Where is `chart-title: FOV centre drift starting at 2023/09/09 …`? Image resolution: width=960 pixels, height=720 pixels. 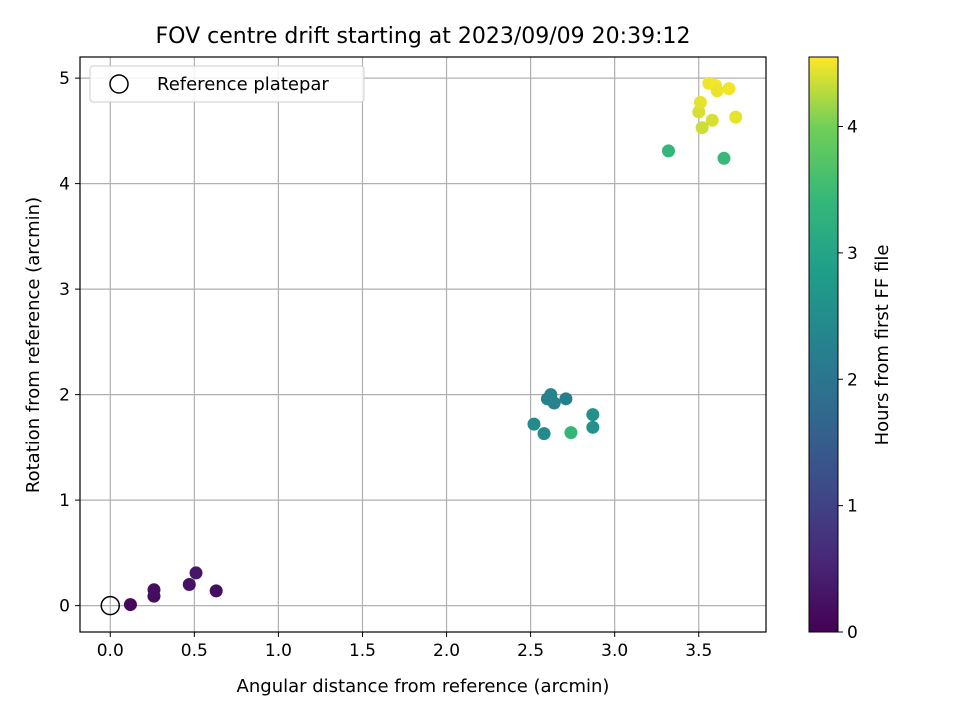 chart-title: FOV centre drift starting at 2023/09/09 … is located at coordinates (423, 36).